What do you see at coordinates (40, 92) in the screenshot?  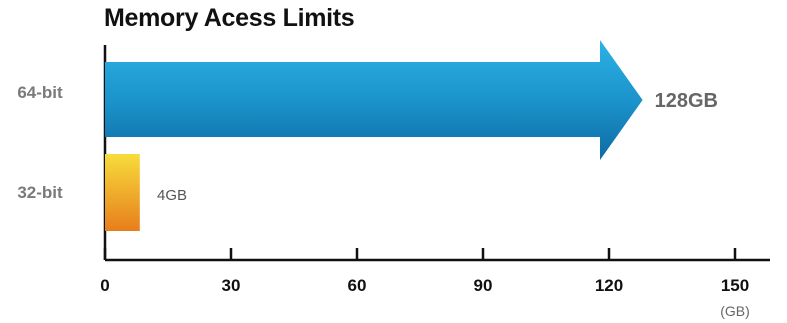 I see `category-label-64-bit: 64-bit` at bounding box center [40, 92].